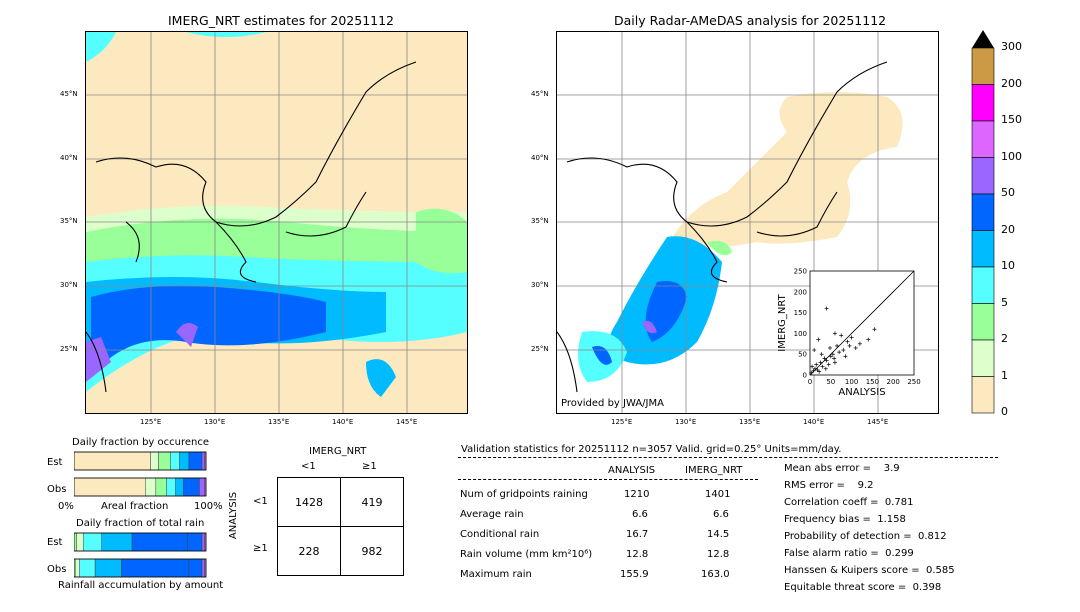  I want to click on occurrence-axis-left: 0%, so click(66, 506).